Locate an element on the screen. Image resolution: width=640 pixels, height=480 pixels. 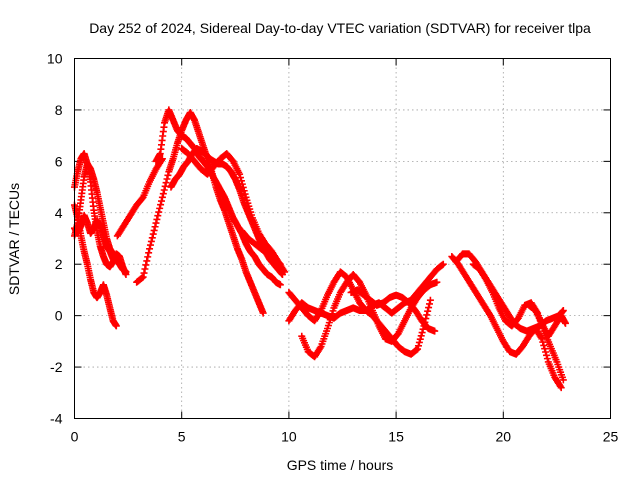
y-tick-labels: -4 -2 0 2 4 6 8 10 is located at coordinates (55, 239).